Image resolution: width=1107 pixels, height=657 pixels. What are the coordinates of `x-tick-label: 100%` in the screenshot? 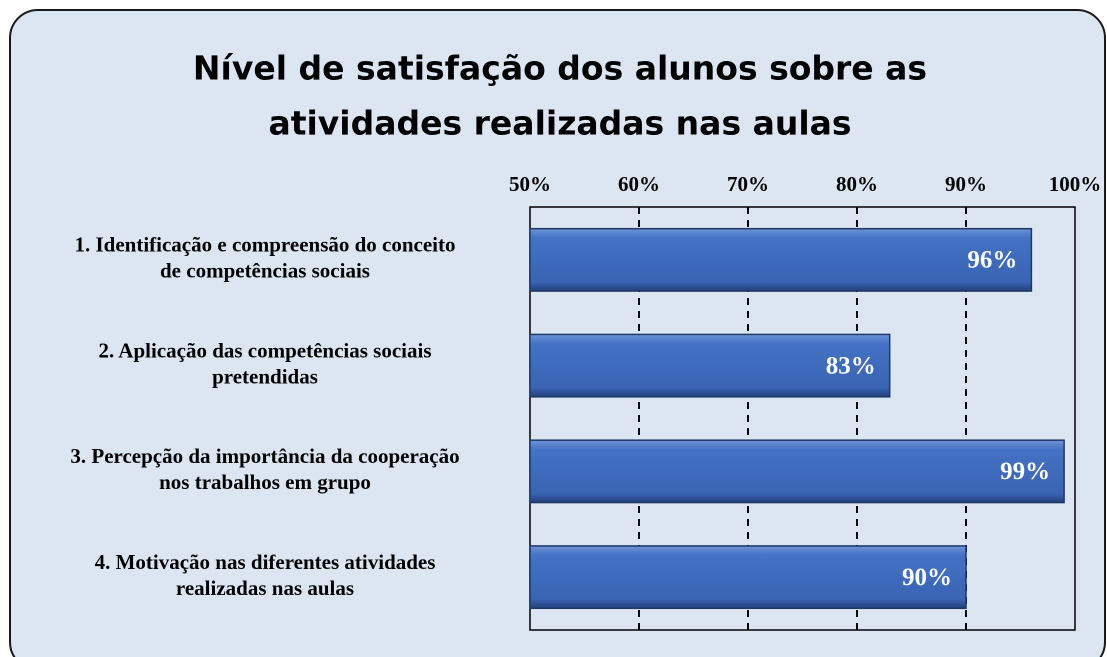 It's located at (1075, 184).